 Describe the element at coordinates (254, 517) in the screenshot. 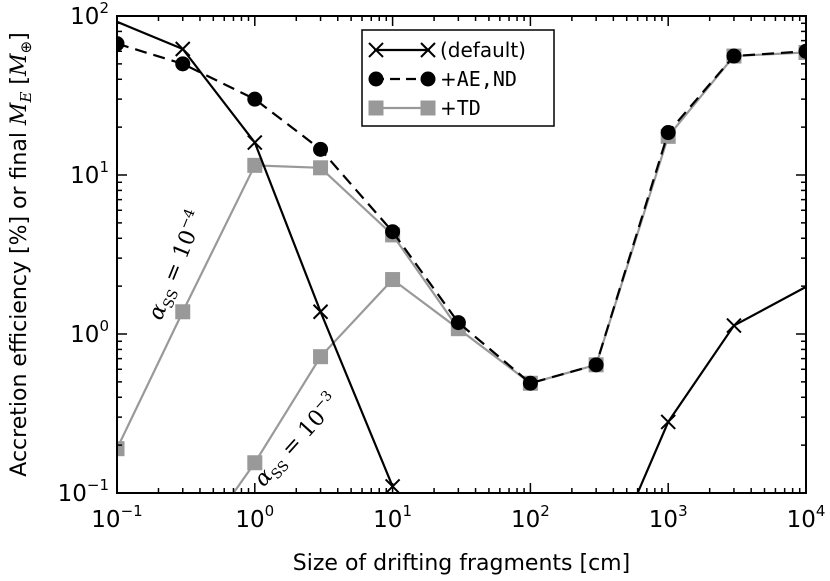

I see `x-tick-label: 10⁰` at that location.